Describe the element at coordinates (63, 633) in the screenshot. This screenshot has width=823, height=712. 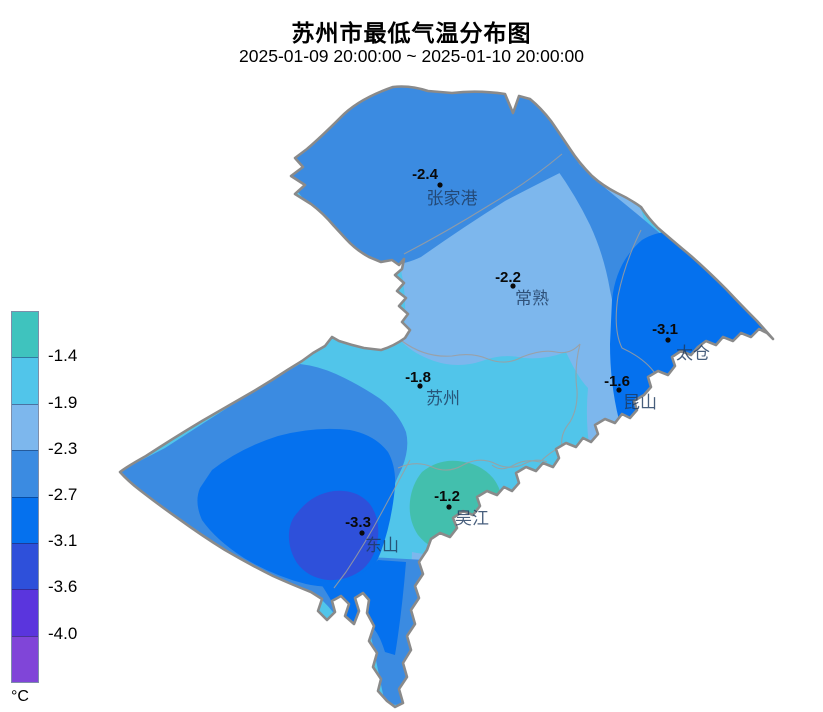
I see `legend-label: -4.0` at that location.